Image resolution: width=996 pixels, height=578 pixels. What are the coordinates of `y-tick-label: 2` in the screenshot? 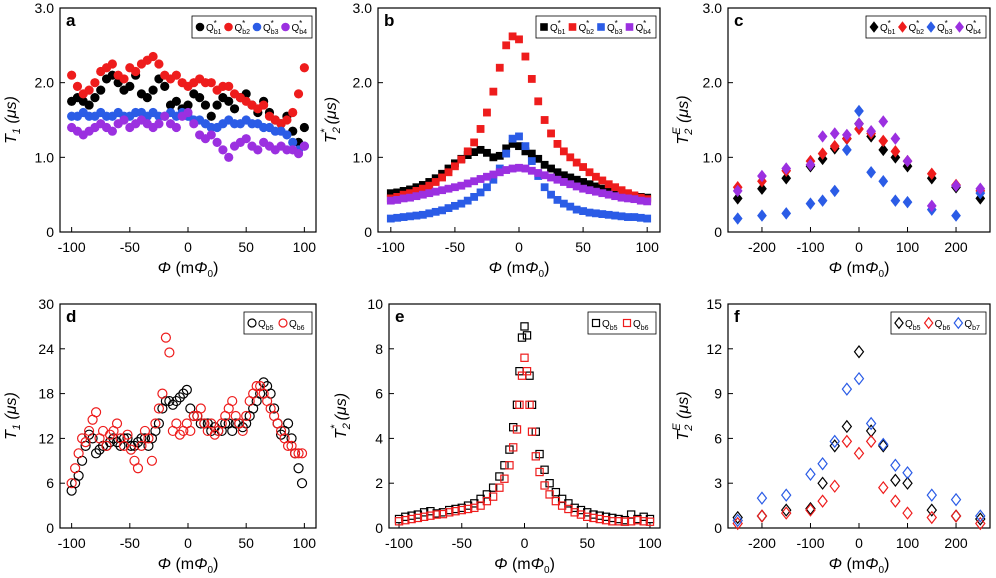 It's located at (379, 483).